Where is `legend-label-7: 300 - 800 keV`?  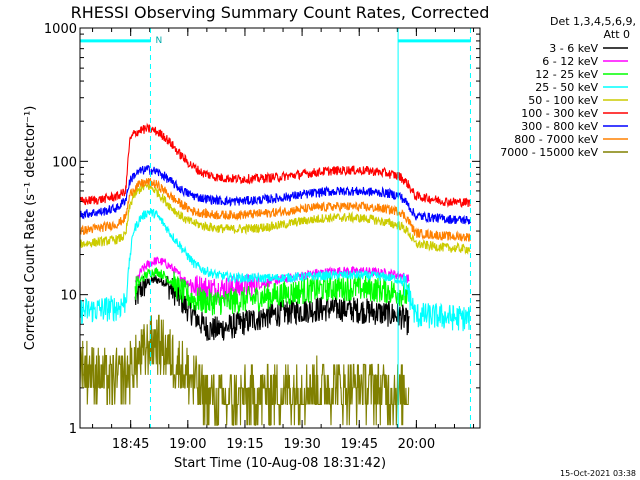
legend-label-7: 300 - 800 keV is located at coordinates (559, 126).